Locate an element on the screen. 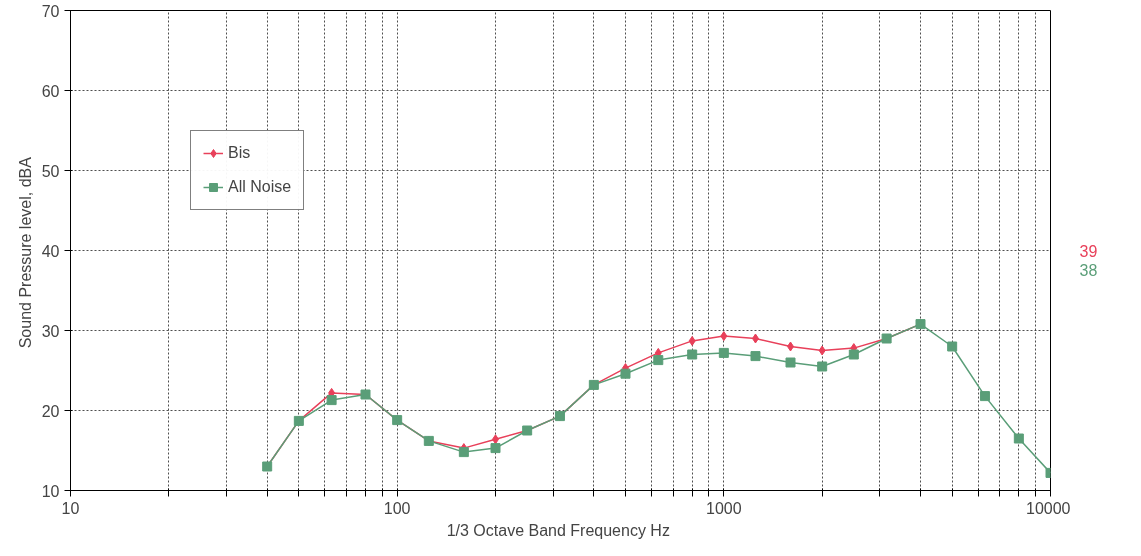 This screenshot has height=556, width=1141. text: 38 is located at coordinates (1088, 270).